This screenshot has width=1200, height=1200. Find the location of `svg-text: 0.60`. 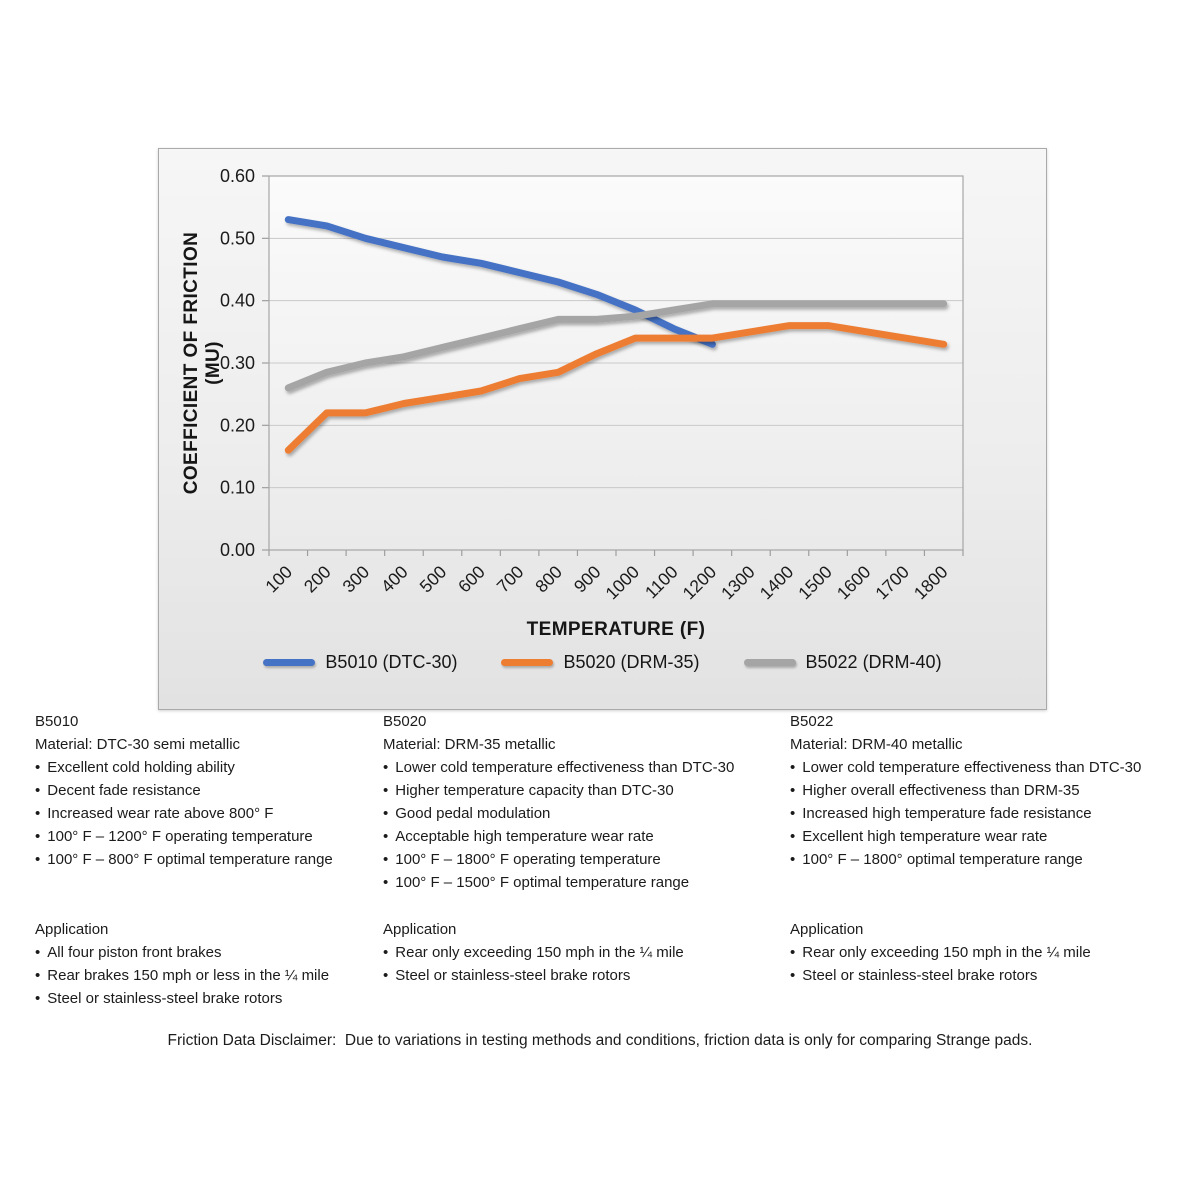

svg-text: 0.60 is located at coordinates (237, 176).